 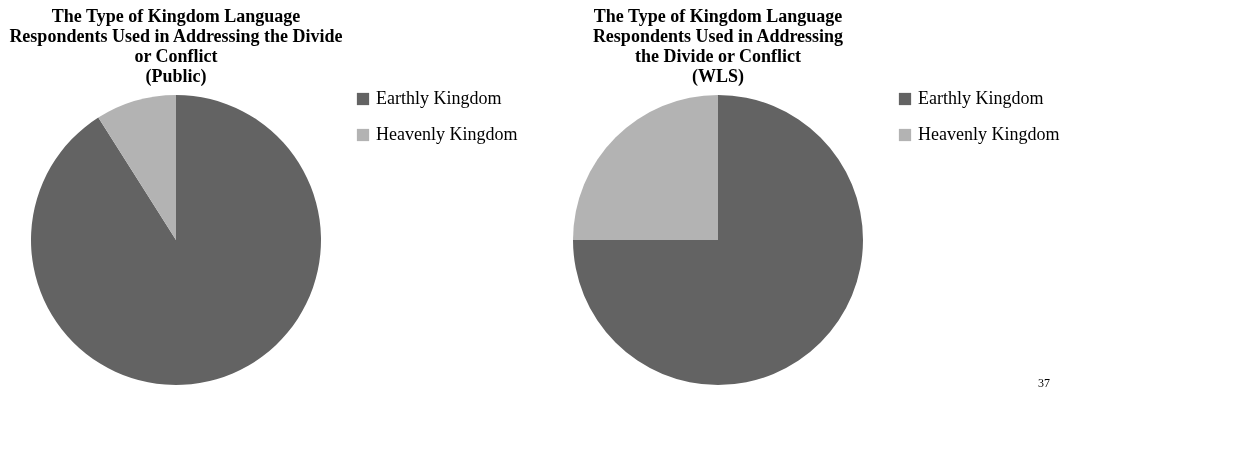 What do you see at coordinates (176, 46) in the screenshot?
I see `chart-title: The Type of Kingdom Language Respondents Used in Addressing the Divide or Conflict (Public)` at bounding box center [176, 46].